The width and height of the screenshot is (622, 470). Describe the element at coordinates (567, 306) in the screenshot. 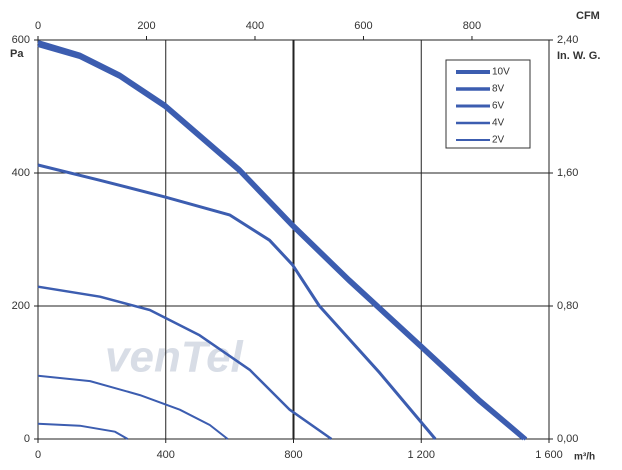

I see `y2-tick-label: 0,80` at that location.